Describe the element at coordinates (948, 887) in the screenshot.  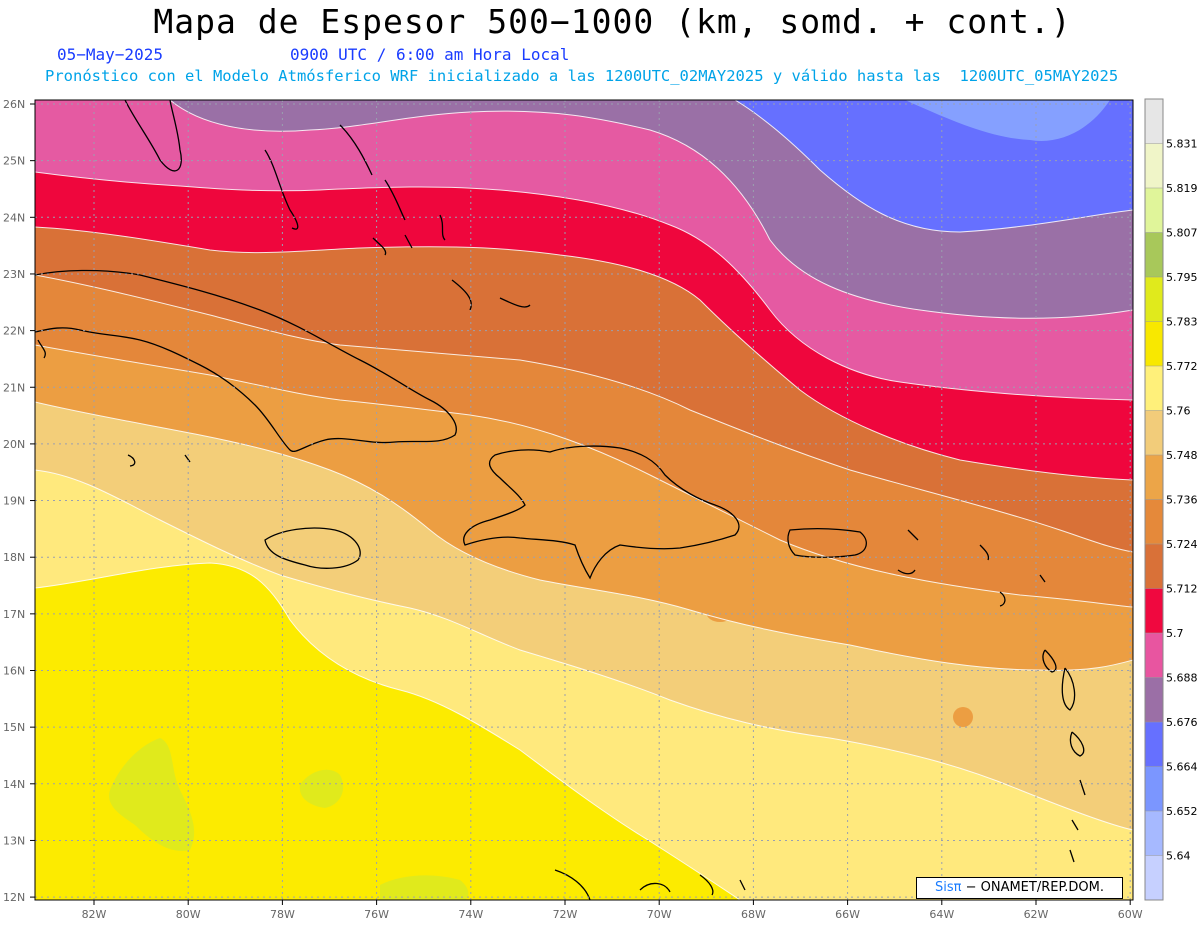
I see `sispi-logo-text: Sisπ` at that location.